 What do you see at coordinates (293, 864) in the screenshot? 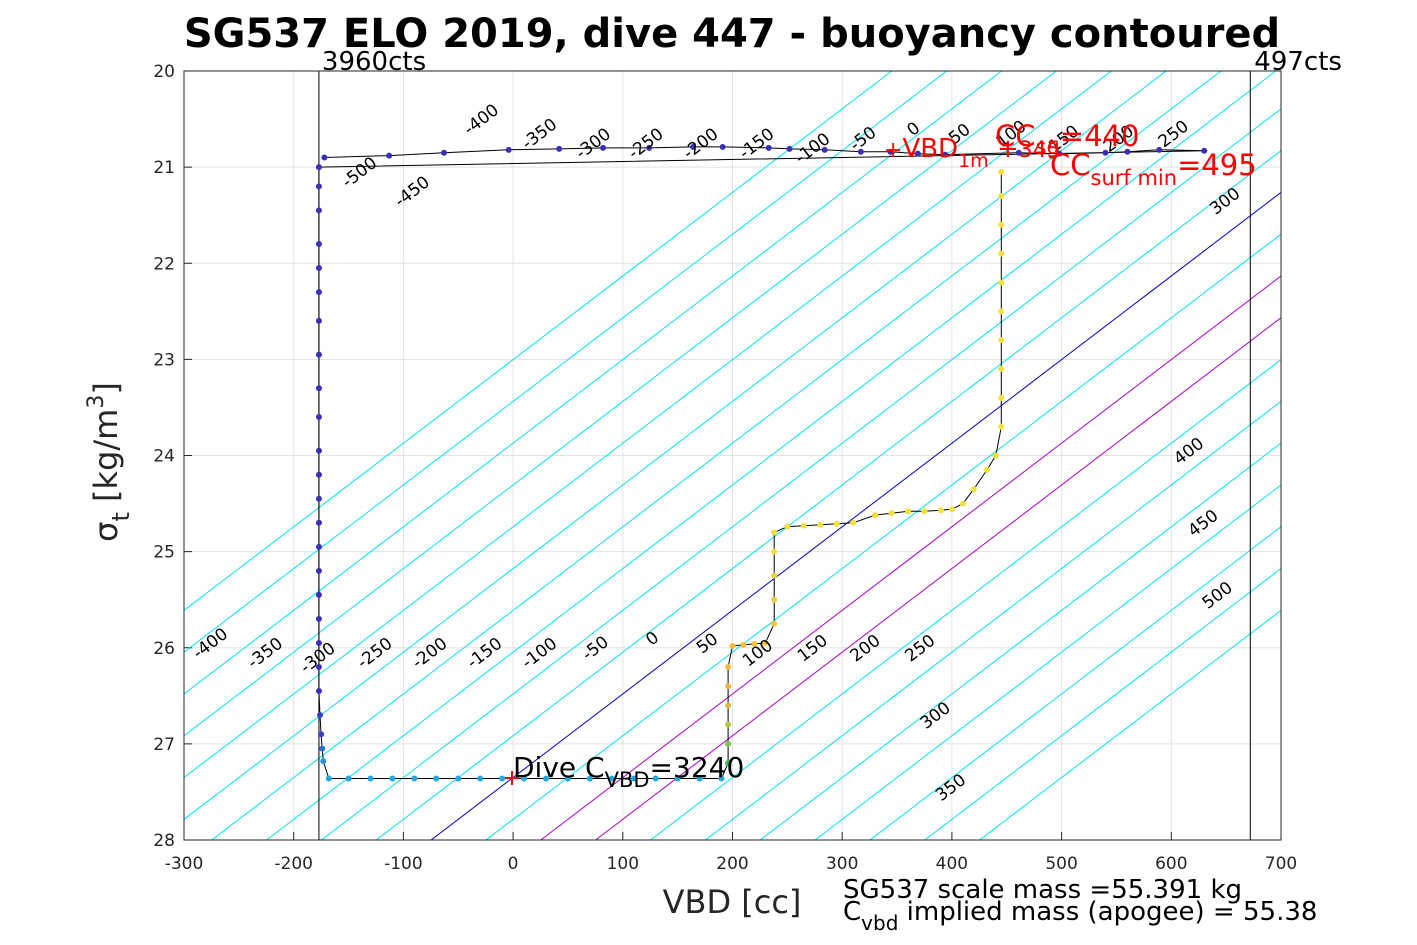
I see `x-tick-label: -200` at bounding box center [293, 864].